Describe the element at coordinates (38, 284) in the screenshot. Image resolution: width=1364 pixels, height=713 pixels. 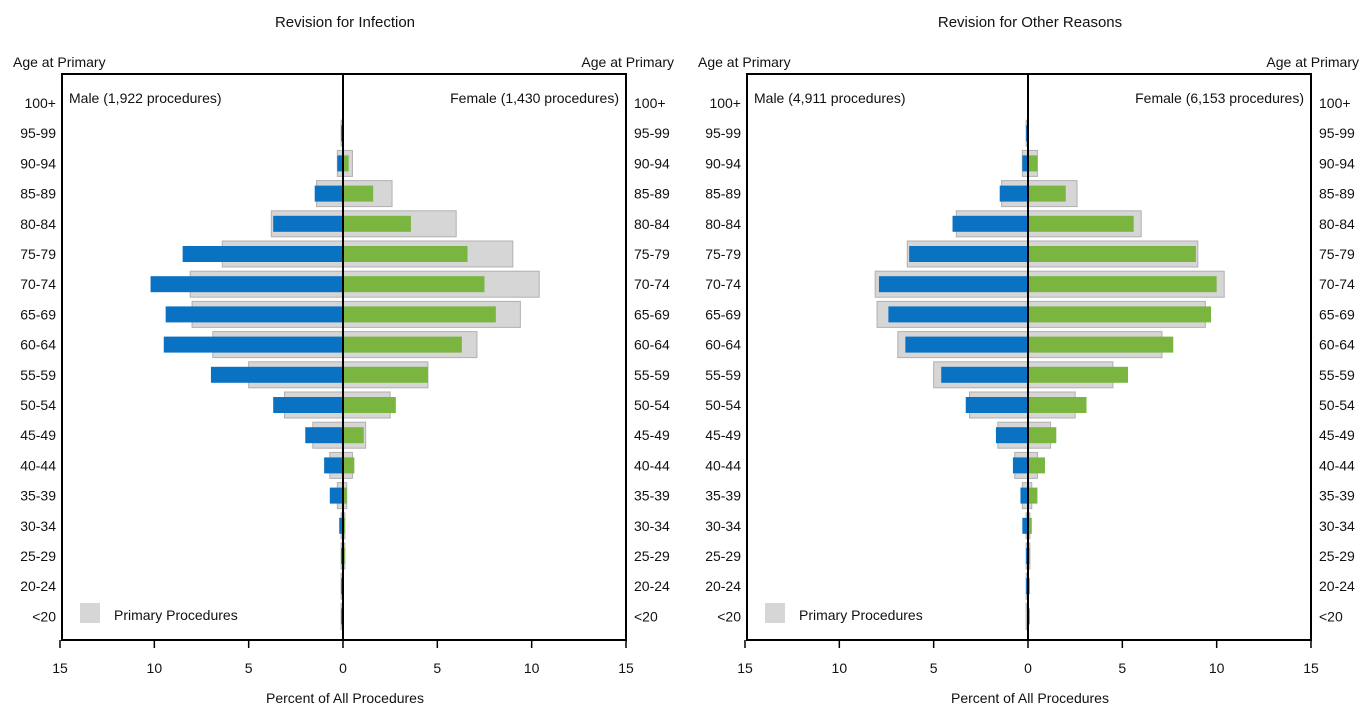
I see `category-label-left: 70-74` at that location.